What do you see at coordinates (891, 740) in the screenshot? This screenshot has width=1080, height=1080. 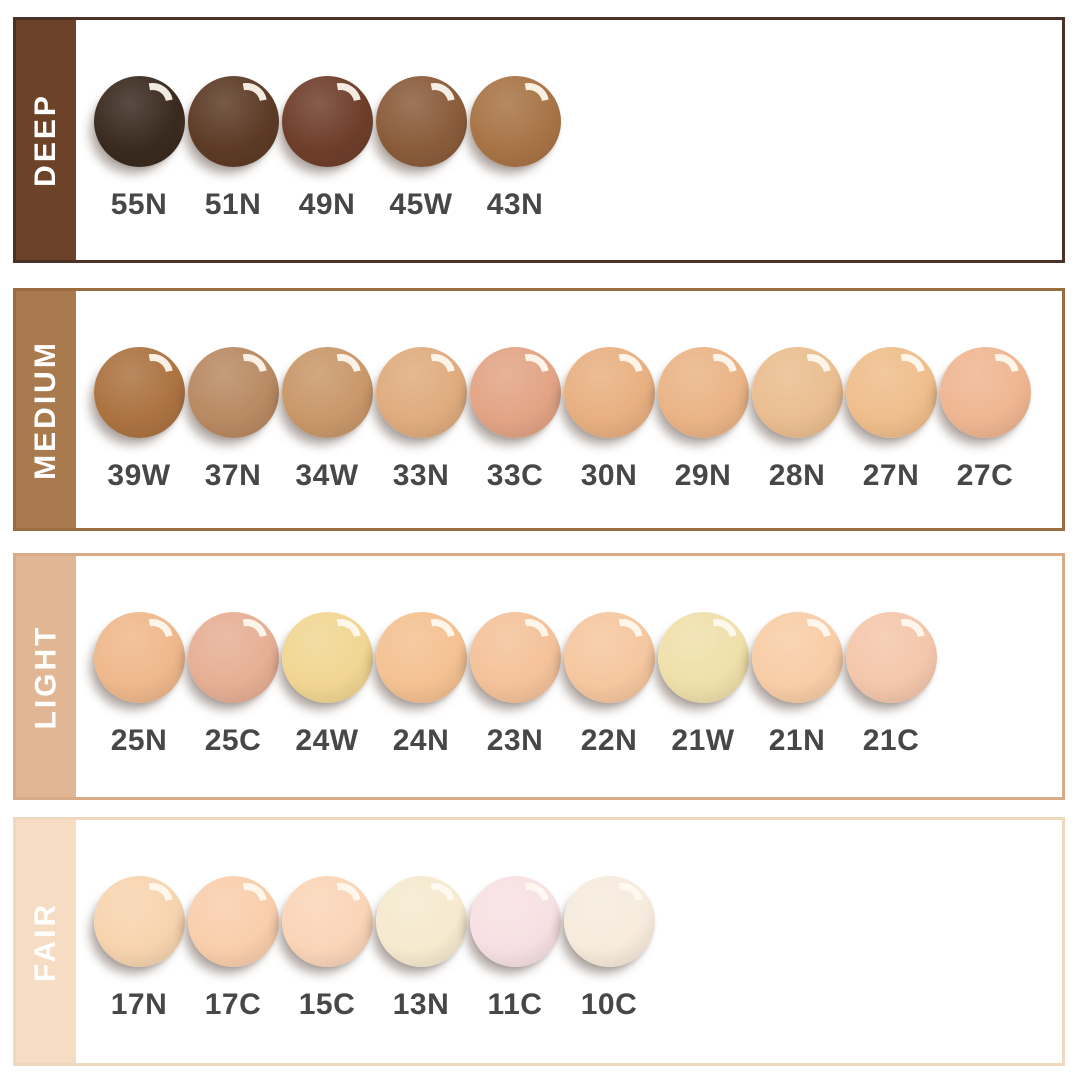 I see `shade-code-label: 21C` at bounding box center [891, 740].